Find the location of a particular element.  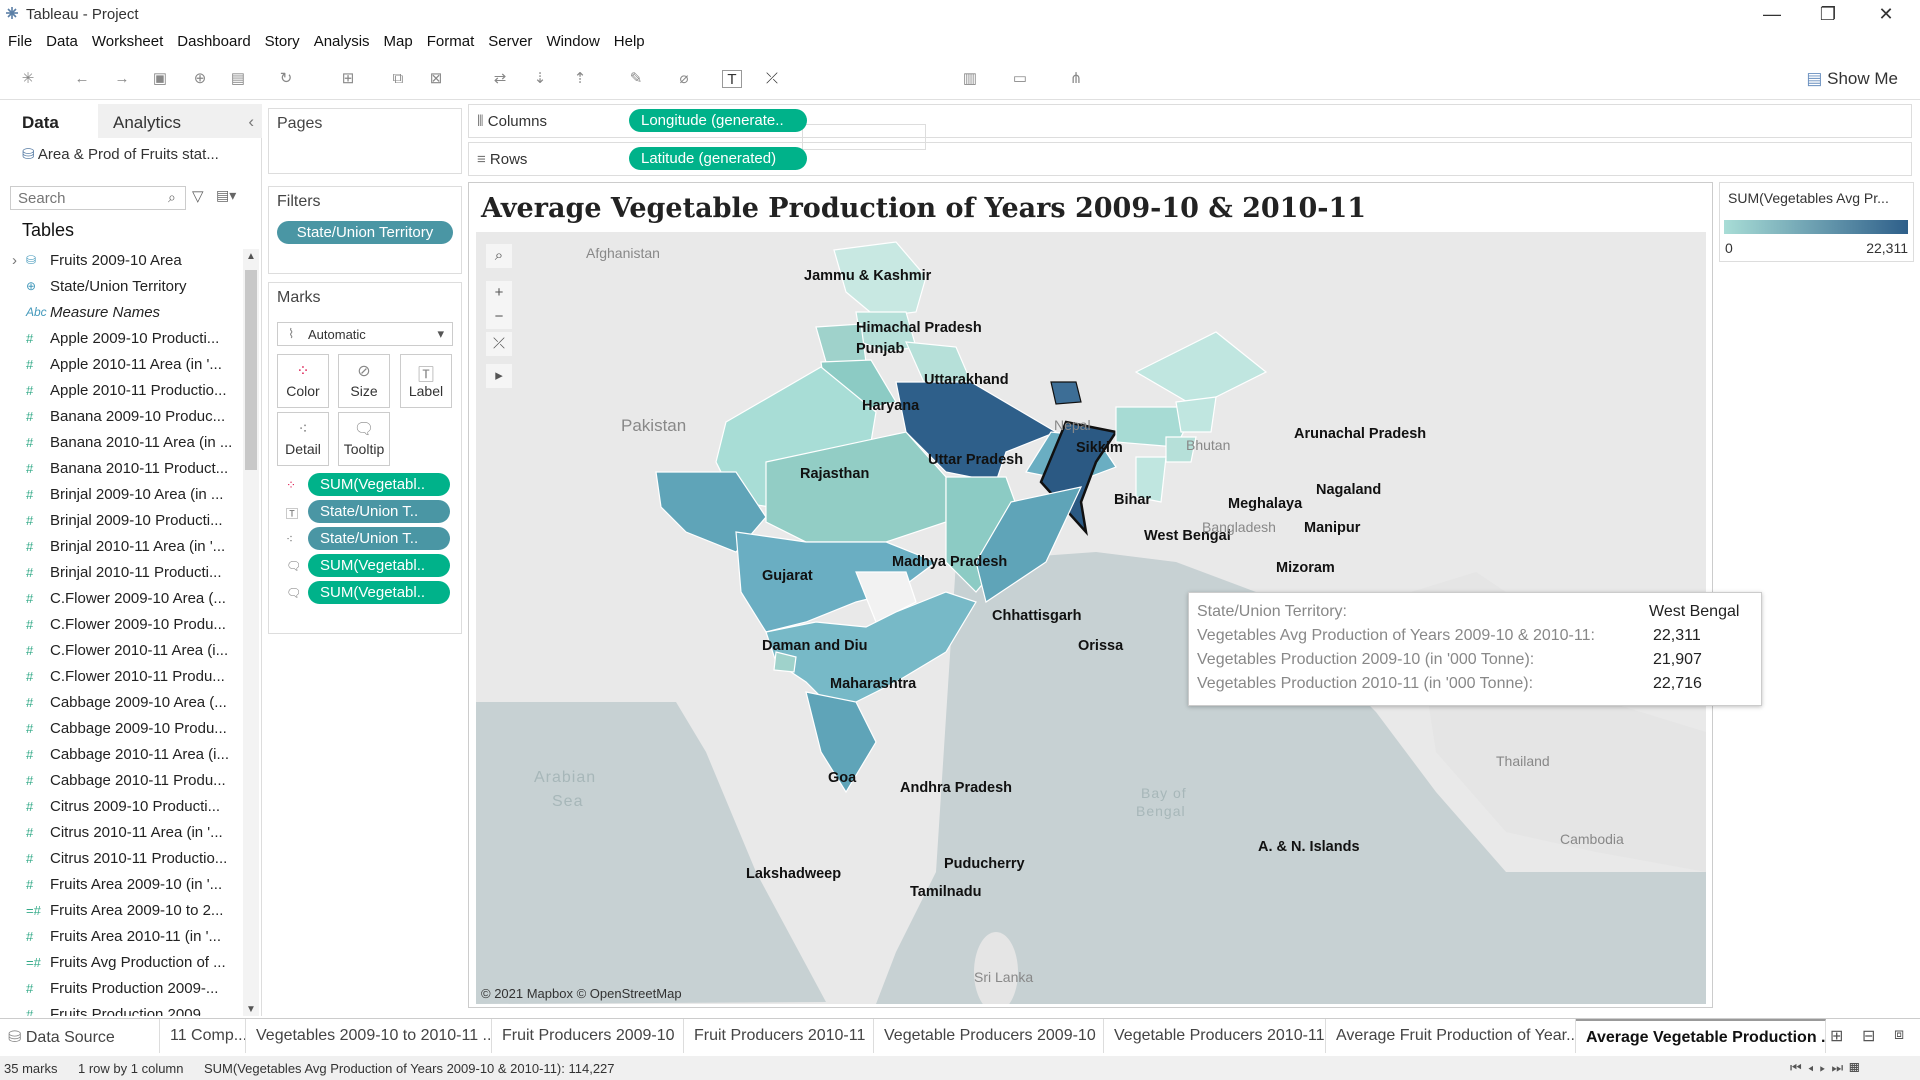

scroll-up-icon: ▲ is located at coordinates (251, 256).